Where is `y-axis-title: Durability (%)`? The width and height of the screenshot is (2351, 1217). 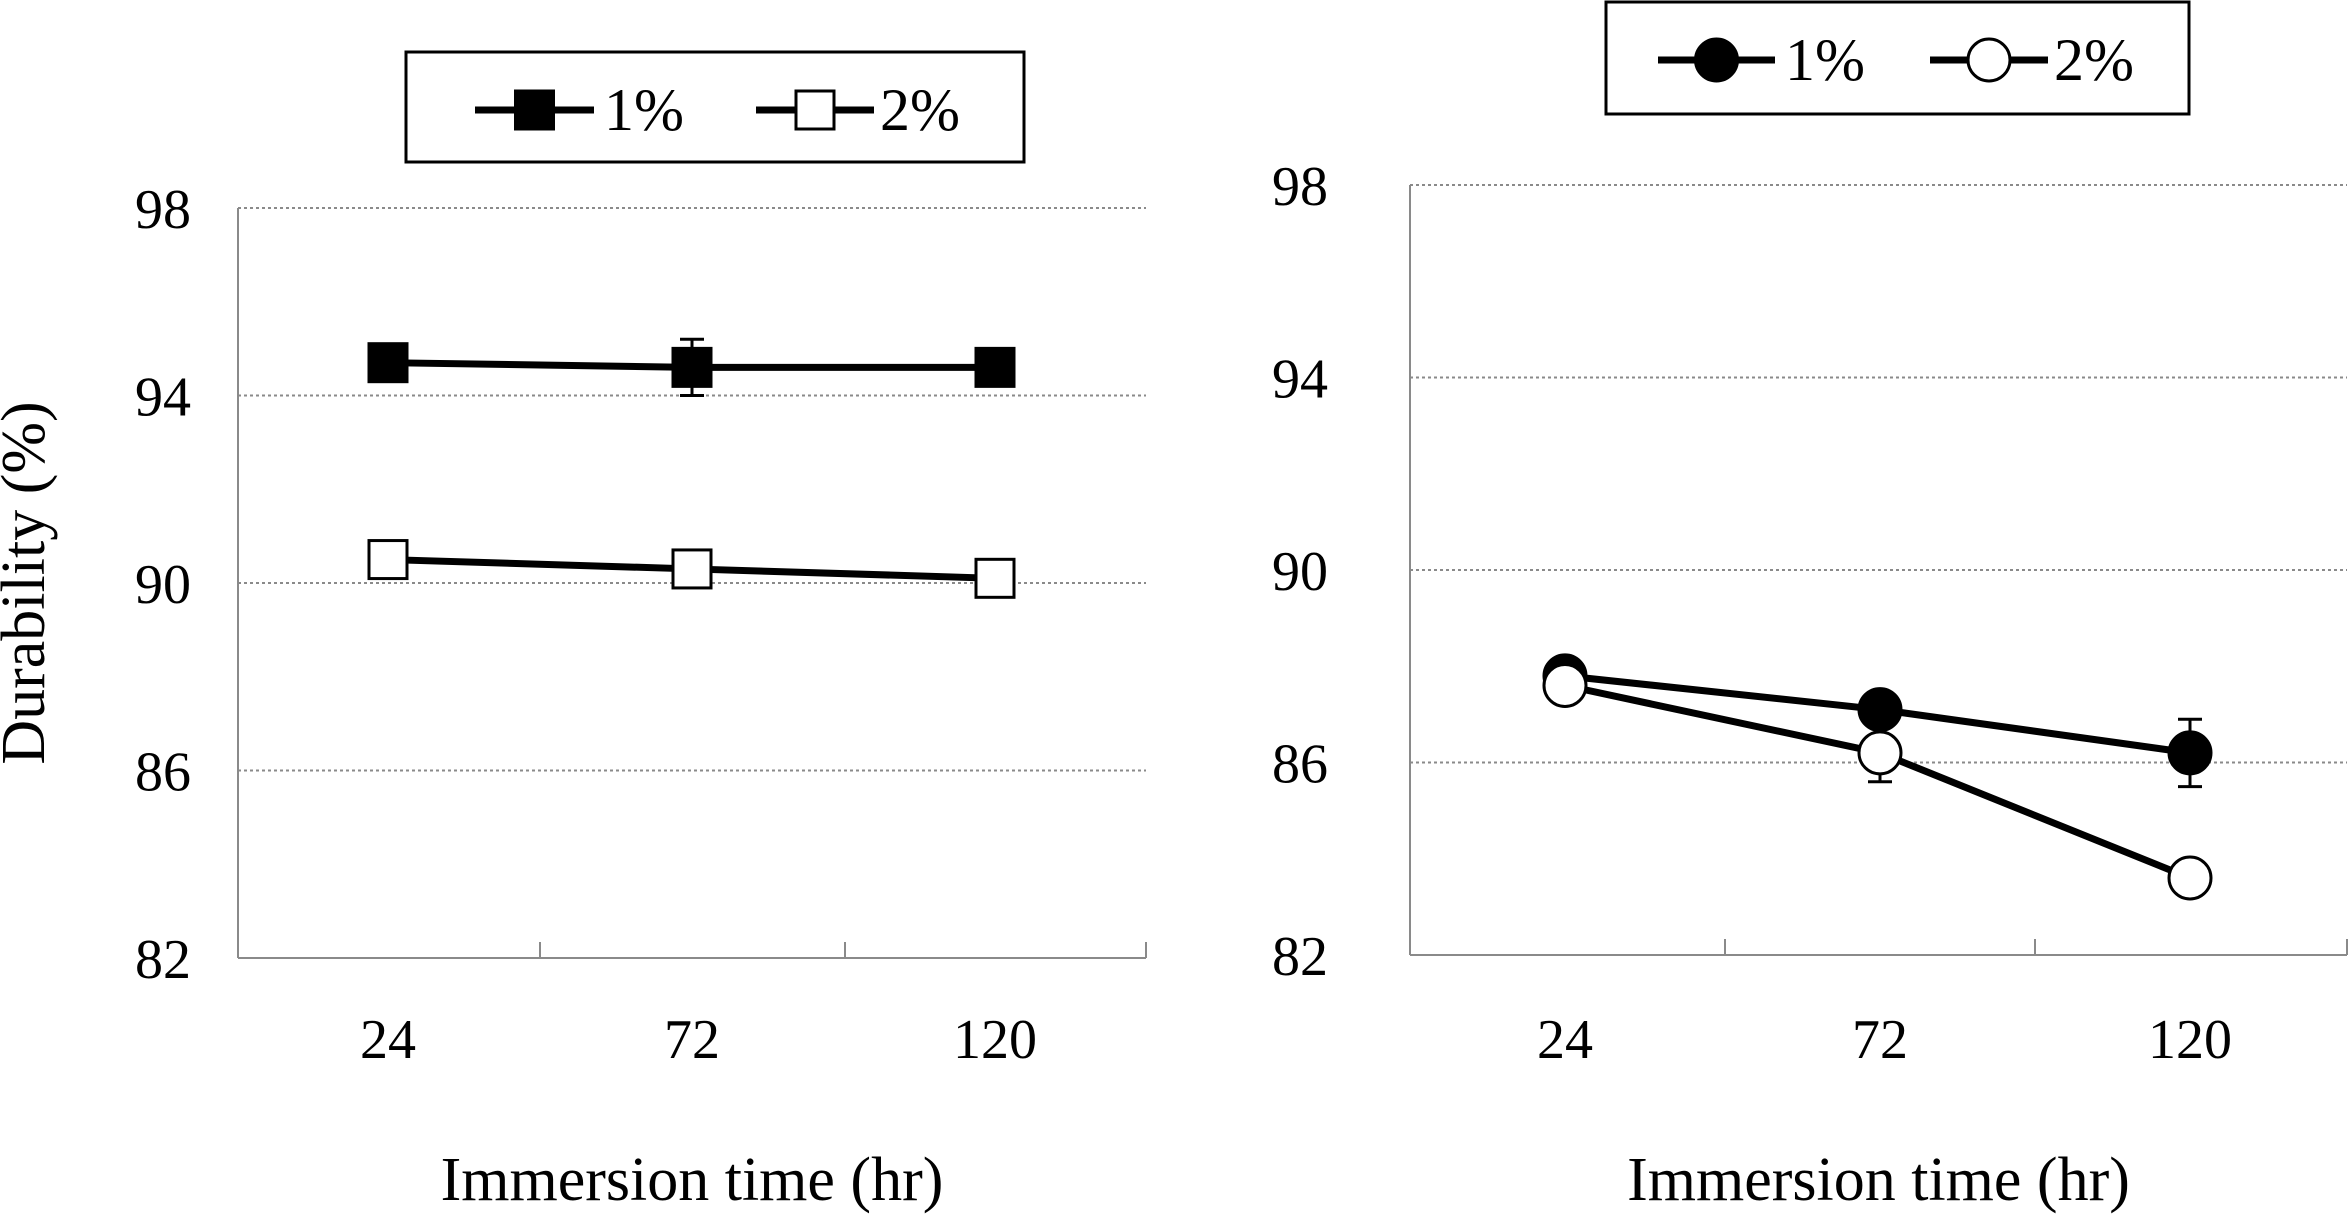 y-axis-title: Durability (%) is located at coordinates (29, 582).